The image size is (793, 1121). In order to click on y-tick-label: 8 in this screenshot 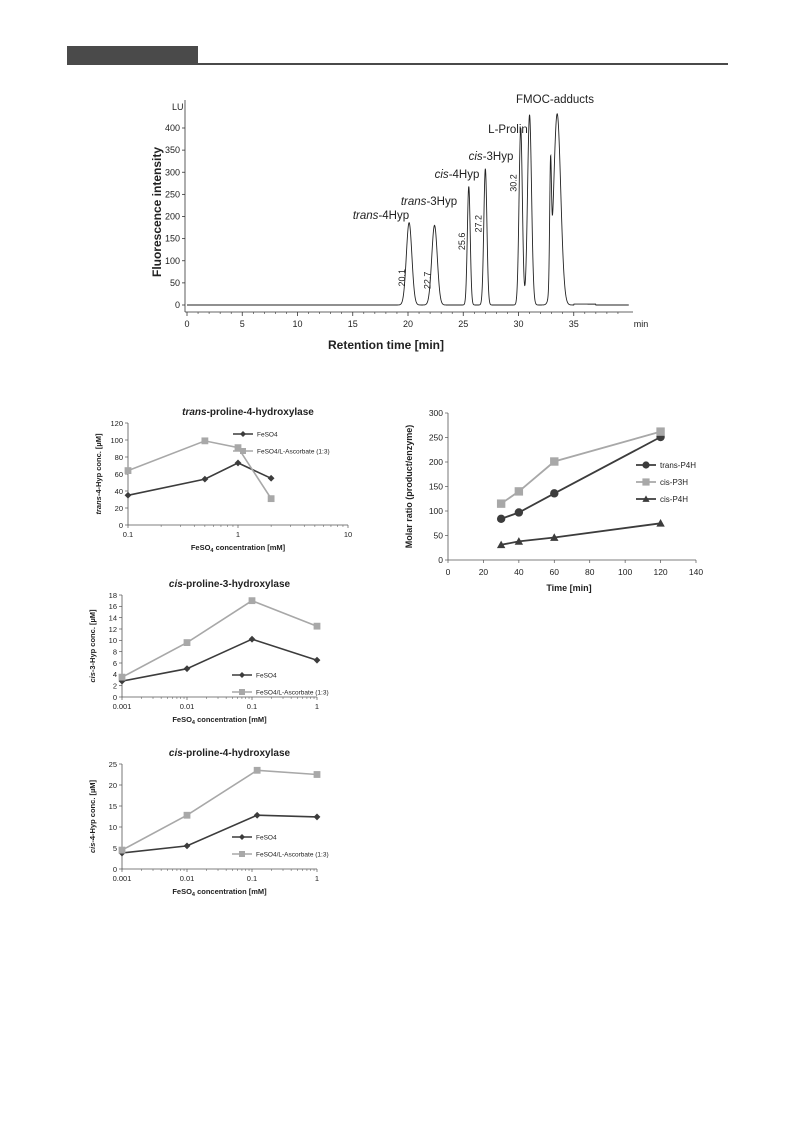, I will do `click(115, 651)`.